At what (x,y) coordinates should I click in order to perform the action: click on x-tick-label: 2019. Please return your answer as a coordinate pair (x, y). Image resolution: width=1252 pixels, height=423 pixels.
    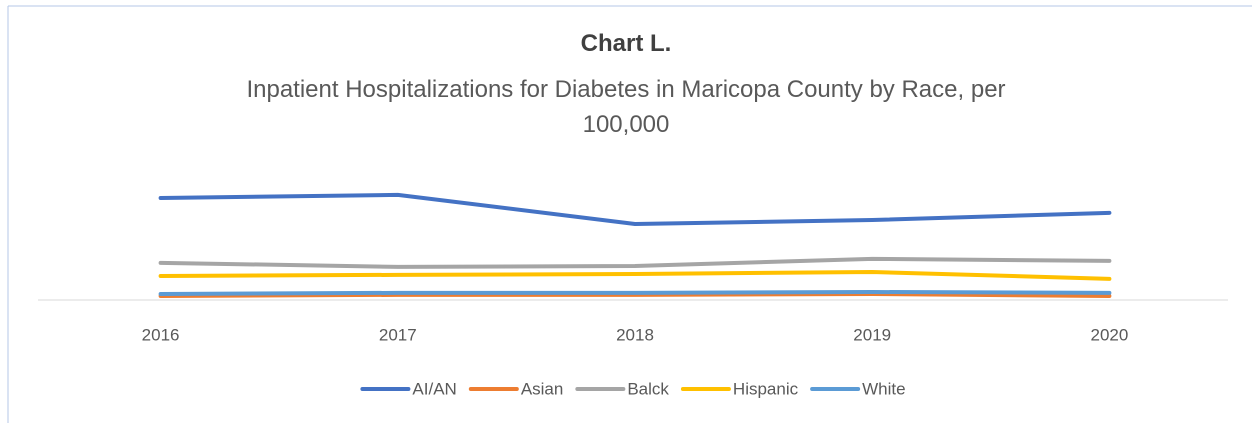
    Looking at the image, I should click on (872, 334).